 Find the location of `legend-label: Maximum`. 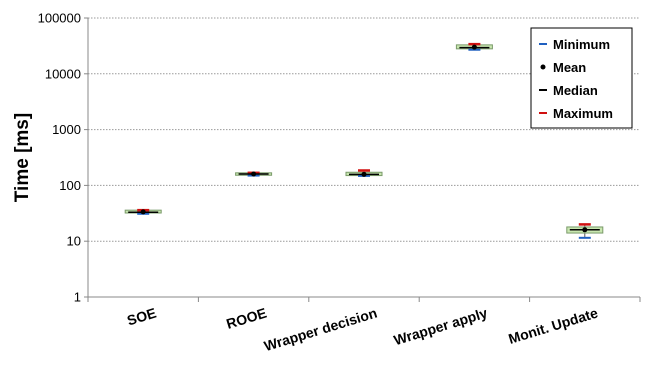

legend-label: Maximum is located at coordinates (583, 113).